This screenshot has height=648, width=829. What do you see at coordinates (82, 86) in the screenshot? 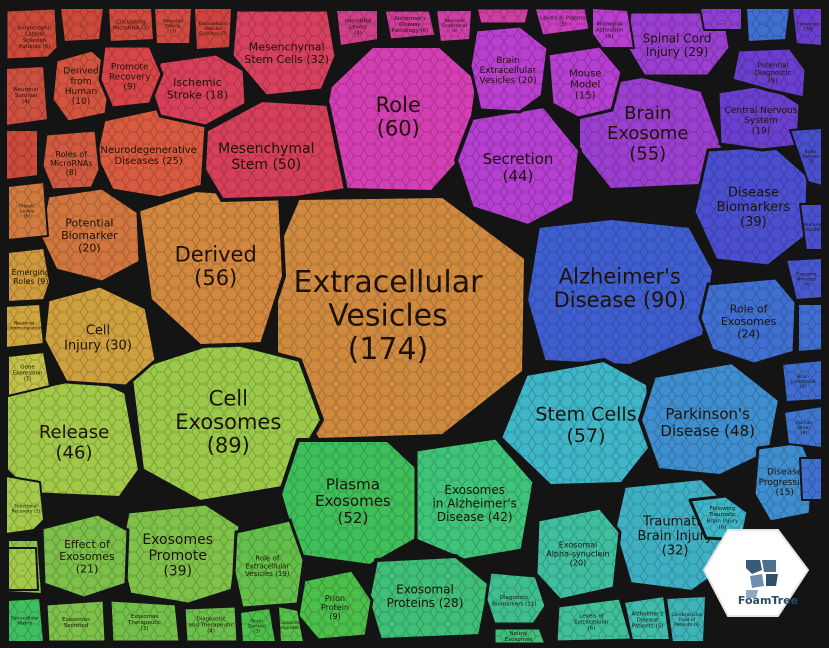
I see `cell-derived-from-human: Derived from Human (10)` at bounding box center [82, 86].